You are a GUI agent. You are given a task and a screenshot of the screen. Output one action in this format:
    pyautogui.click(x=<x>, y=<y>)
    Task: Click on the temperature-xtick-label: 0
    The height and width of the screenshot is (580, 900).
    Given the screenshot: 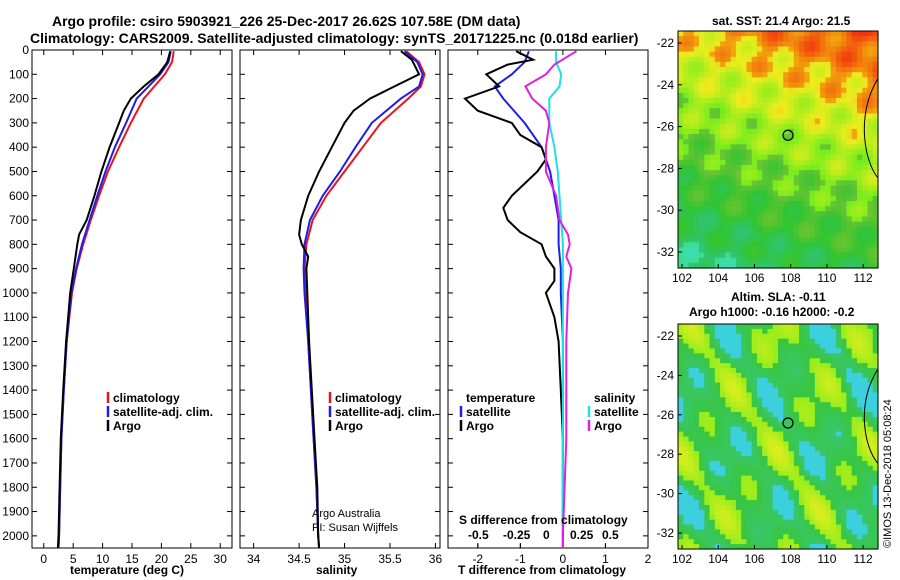 What is the action you would take?
    pyautogui.click(x=43, y=559)
    